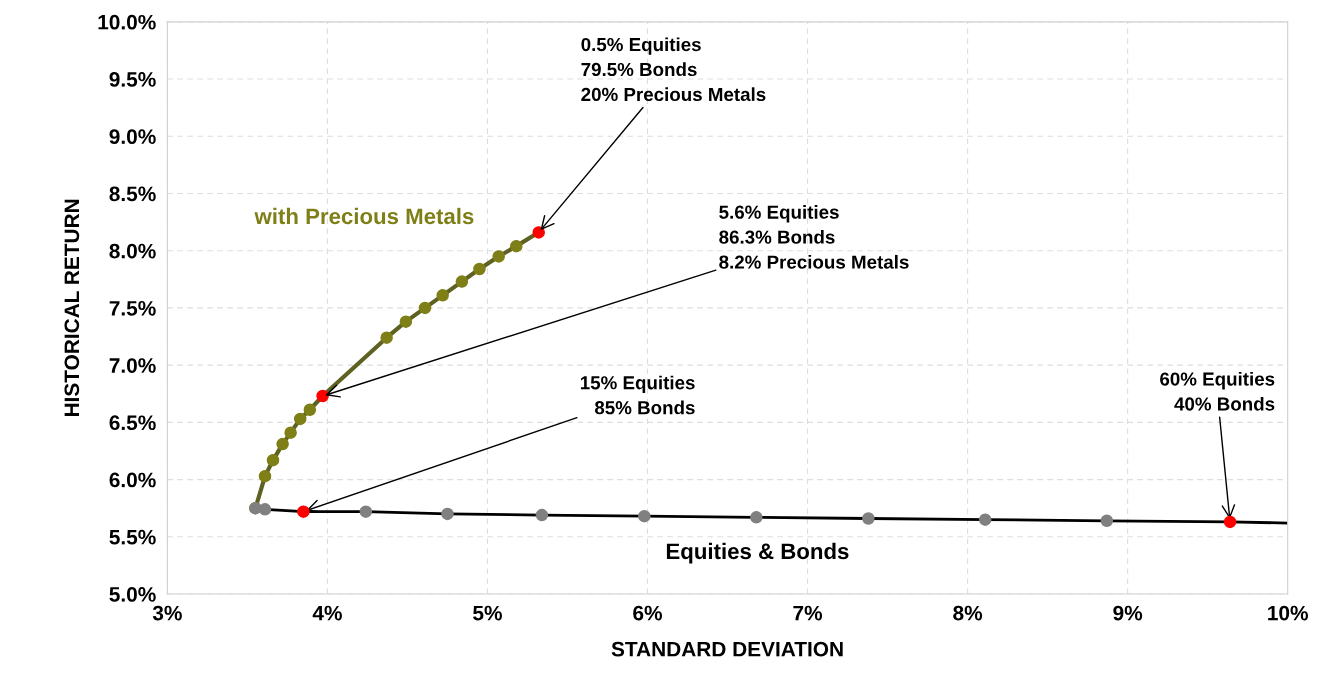 The image size is (1318, 682). Describe the element at coordinates (132, 365) in the screenshot. I see `y-tick-label: 7.0%` at that location.